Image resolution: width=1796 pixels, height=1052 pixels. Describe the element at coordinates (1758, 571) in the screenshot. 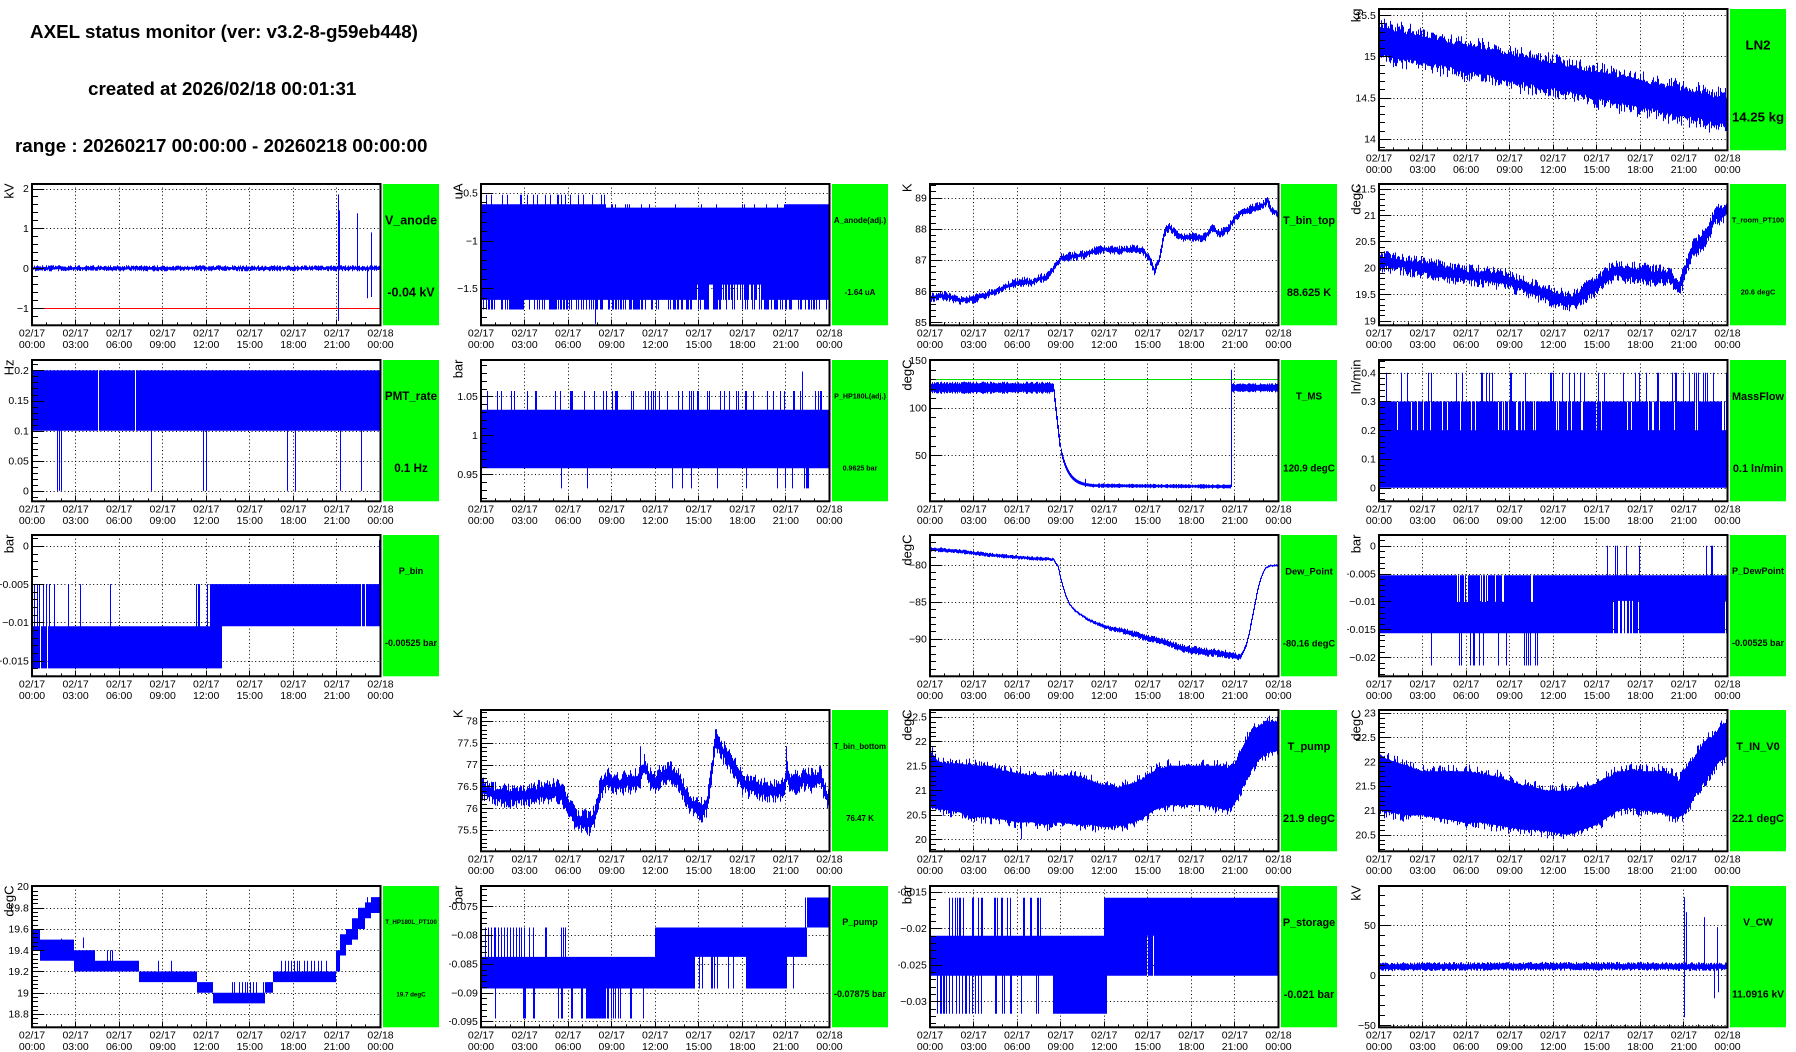

I see `svg-text: P_DewPoint` at that location.